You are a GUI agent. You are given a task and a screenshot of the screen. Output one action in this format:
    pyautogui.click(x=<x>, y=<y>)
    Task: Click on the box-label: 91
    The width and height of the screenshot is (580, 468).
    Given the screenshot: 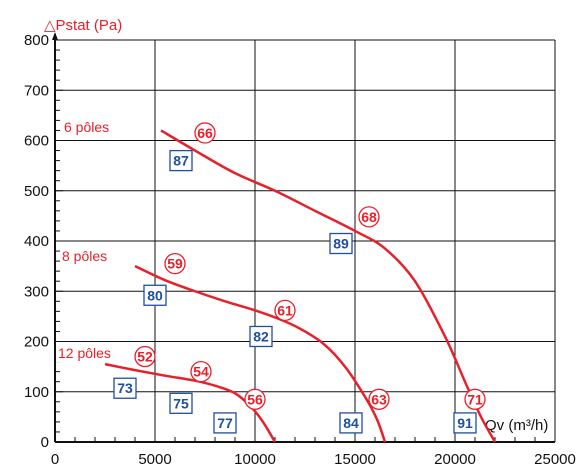 What is the action you would take?
    pyautogui.click(x=465, y=423)
    